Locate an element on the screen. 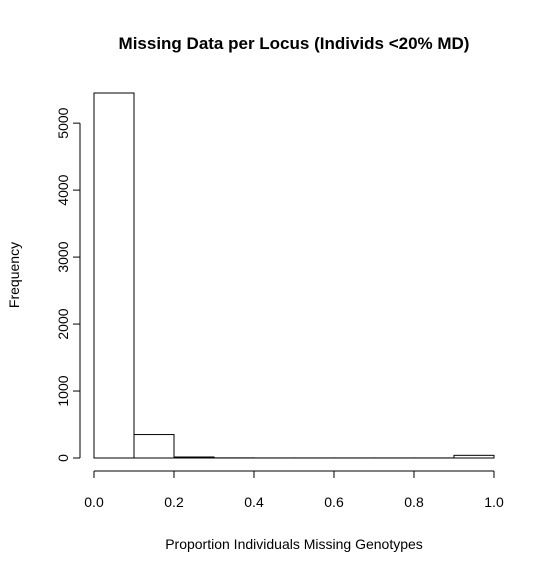 The width and height of the screenshot is (551, 571). x-tick-label-2: 0.4 is located at coordinates (254, 502).